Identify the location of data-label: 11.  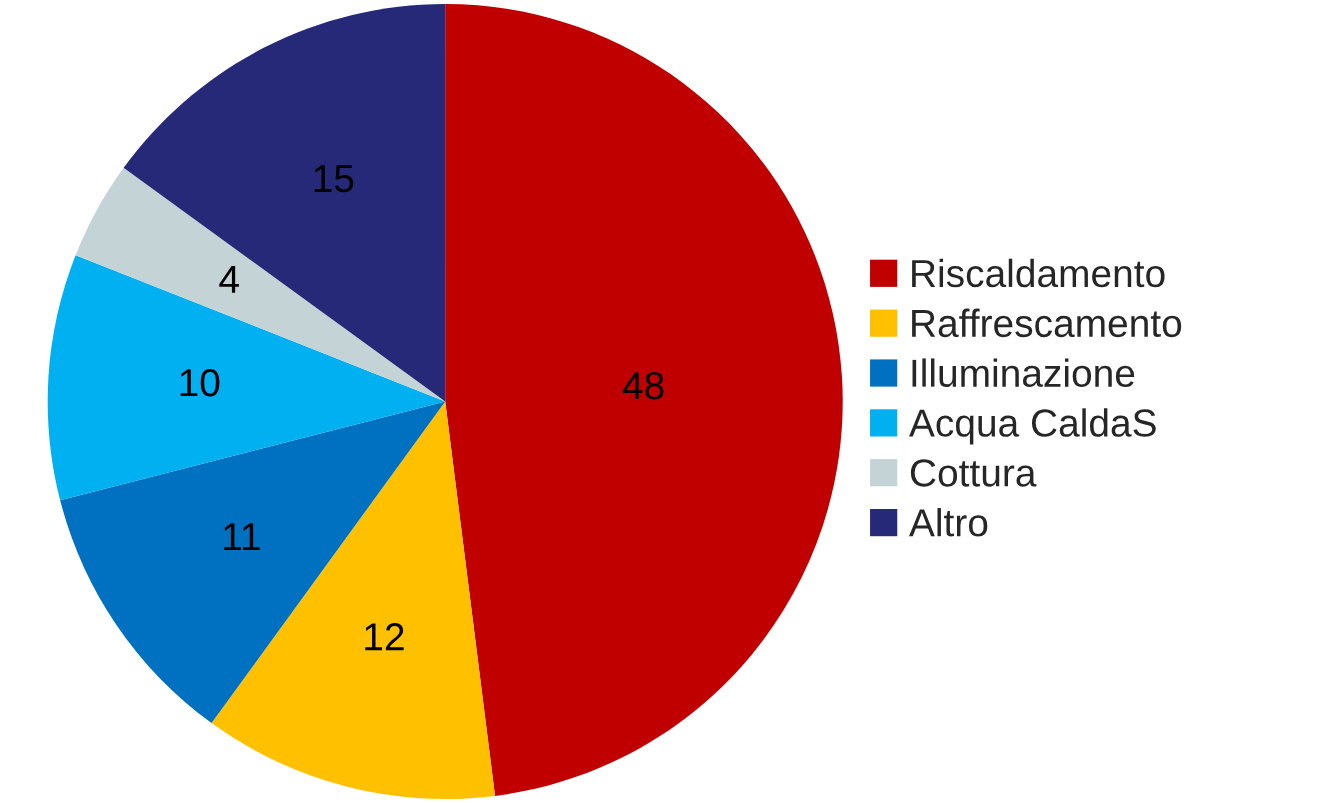
(242, 537).